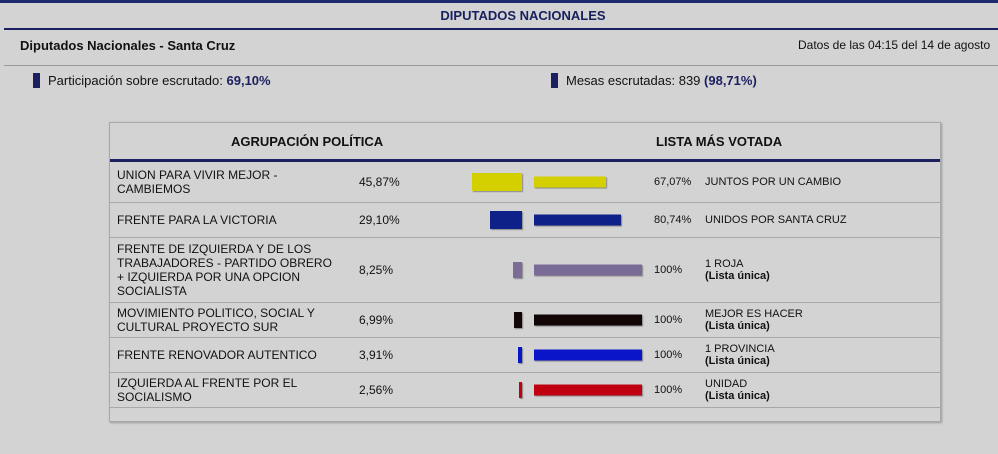  I want to click on page-title: DIPUTADOS NACIONALES, so click(523, 15).